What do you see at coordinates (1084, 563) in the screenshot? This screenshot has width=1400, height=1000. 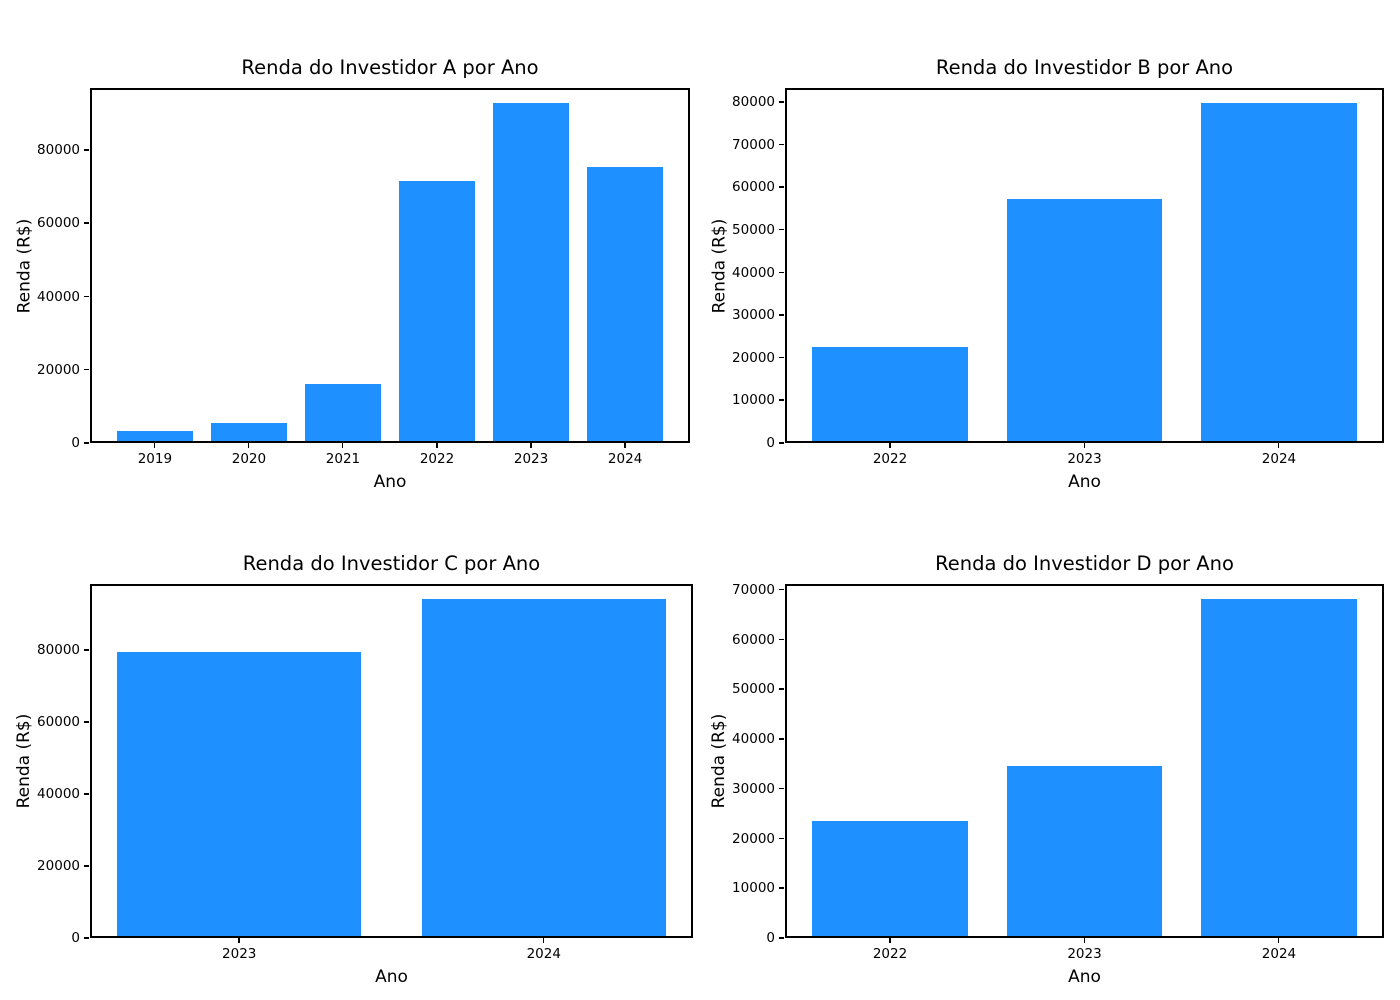 I see `chart-title: Renda do Investidor D por Ano` at bounding box center [1084, 563].